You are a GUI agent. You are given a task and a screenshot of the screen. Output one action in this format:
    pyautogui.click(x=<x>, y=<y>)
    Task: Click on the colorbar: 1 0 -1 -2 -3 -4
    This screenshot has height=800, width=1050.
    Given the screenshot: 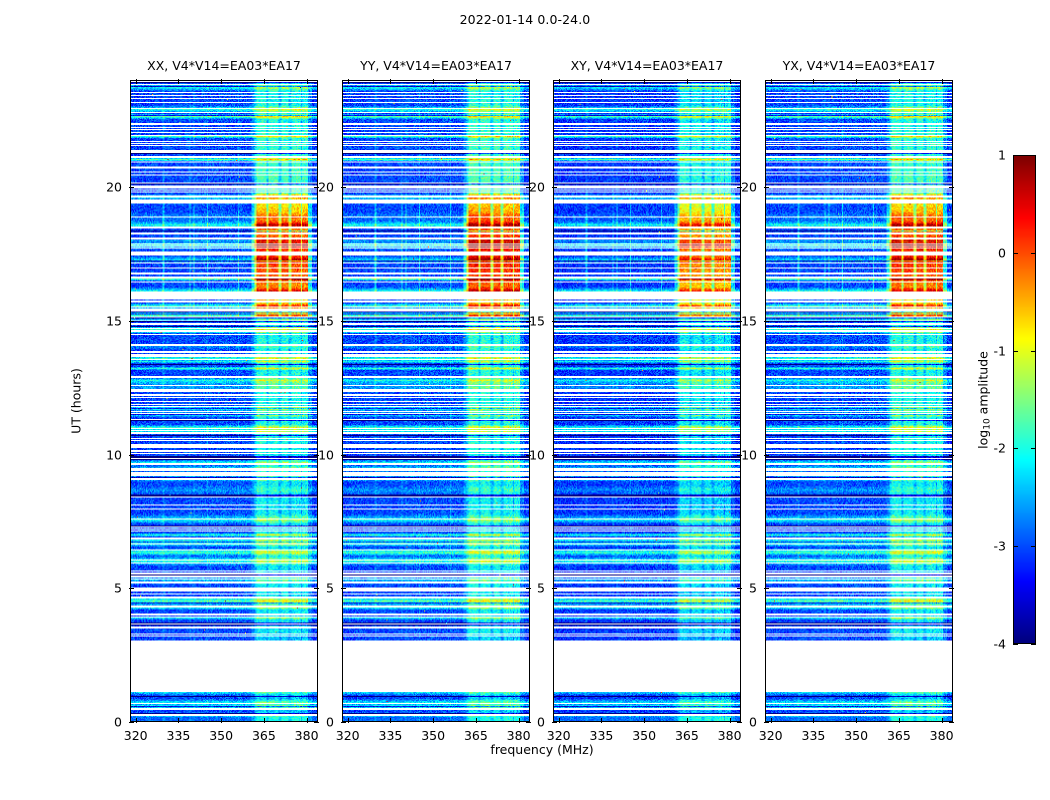 What is the action you would take?
    pyautogui.click(x=1015, y=400)
    